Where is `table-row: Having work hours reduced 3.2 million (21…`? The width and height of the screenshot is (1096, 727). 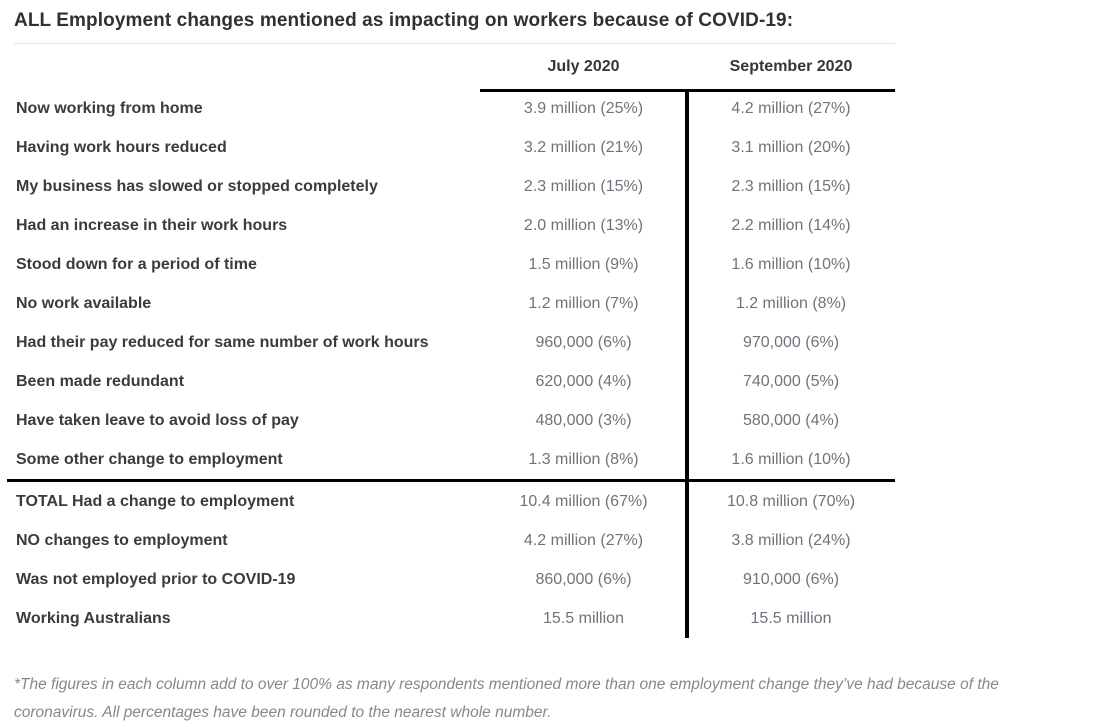
table-row: Having work hours reduced 3.2 million (21… is located at coordinates (454, 147).